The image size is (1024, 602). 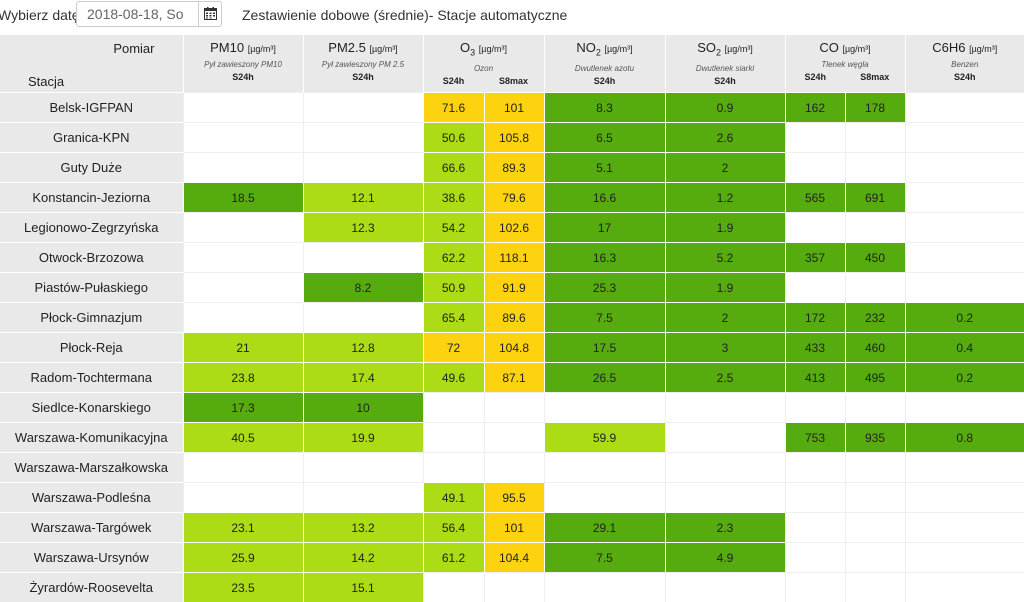 What do you see at coordinates (363, 64) in the screenshot?
I see `header-pm25: PM2.5 [µg/m³] Pył zawieszony PM 2.5 S24h` at bounding box center [363, 64].